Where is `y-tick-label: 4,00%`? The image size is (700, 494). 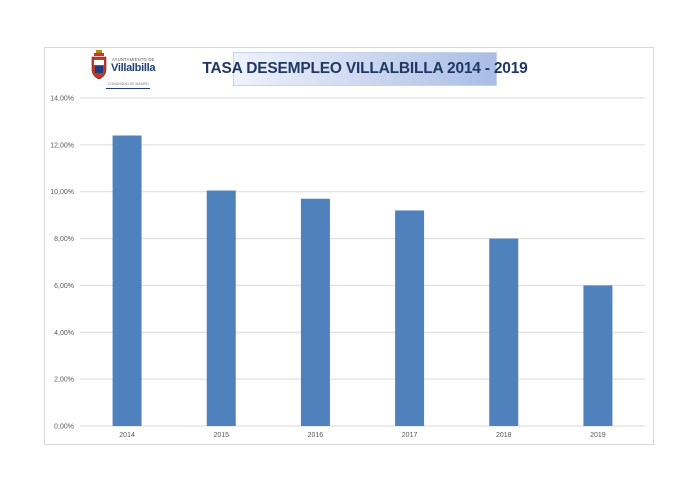 y-tick-label: 4,00% is located at coordinates (64, 333).